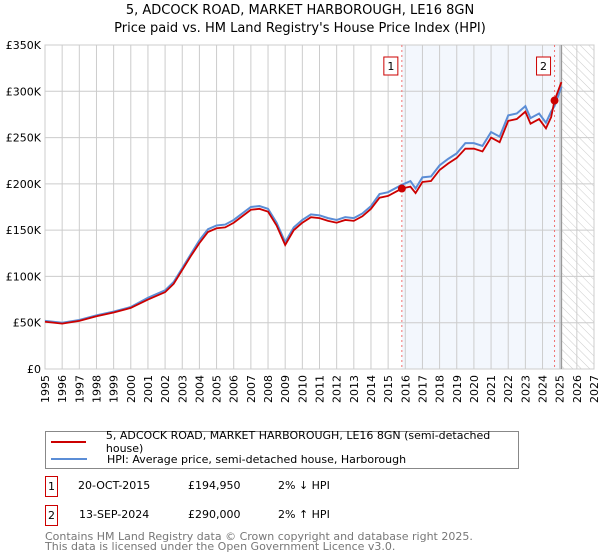  What do you see at coordinates (543, 389) in the screenshot?
I see `x-tick-label: 2024` at bounding box center [543, 389].